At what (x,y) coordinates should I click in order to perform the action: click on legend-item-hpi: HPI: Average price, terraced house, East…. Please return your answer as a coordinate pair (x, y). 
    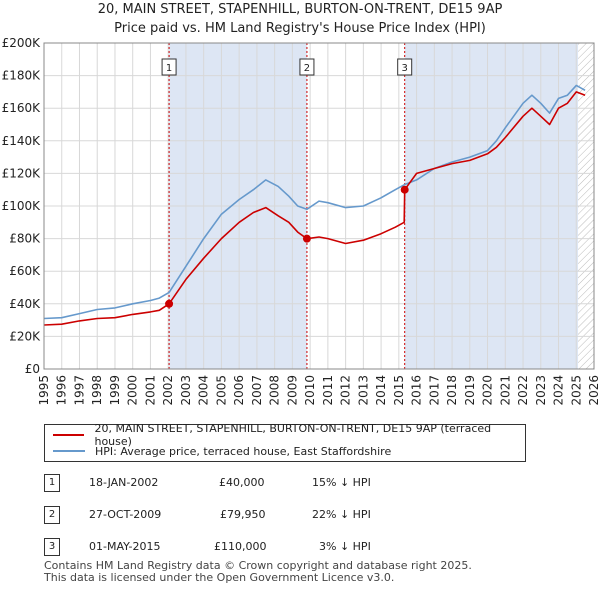
    Looking at the image, I should click on (222, 451).